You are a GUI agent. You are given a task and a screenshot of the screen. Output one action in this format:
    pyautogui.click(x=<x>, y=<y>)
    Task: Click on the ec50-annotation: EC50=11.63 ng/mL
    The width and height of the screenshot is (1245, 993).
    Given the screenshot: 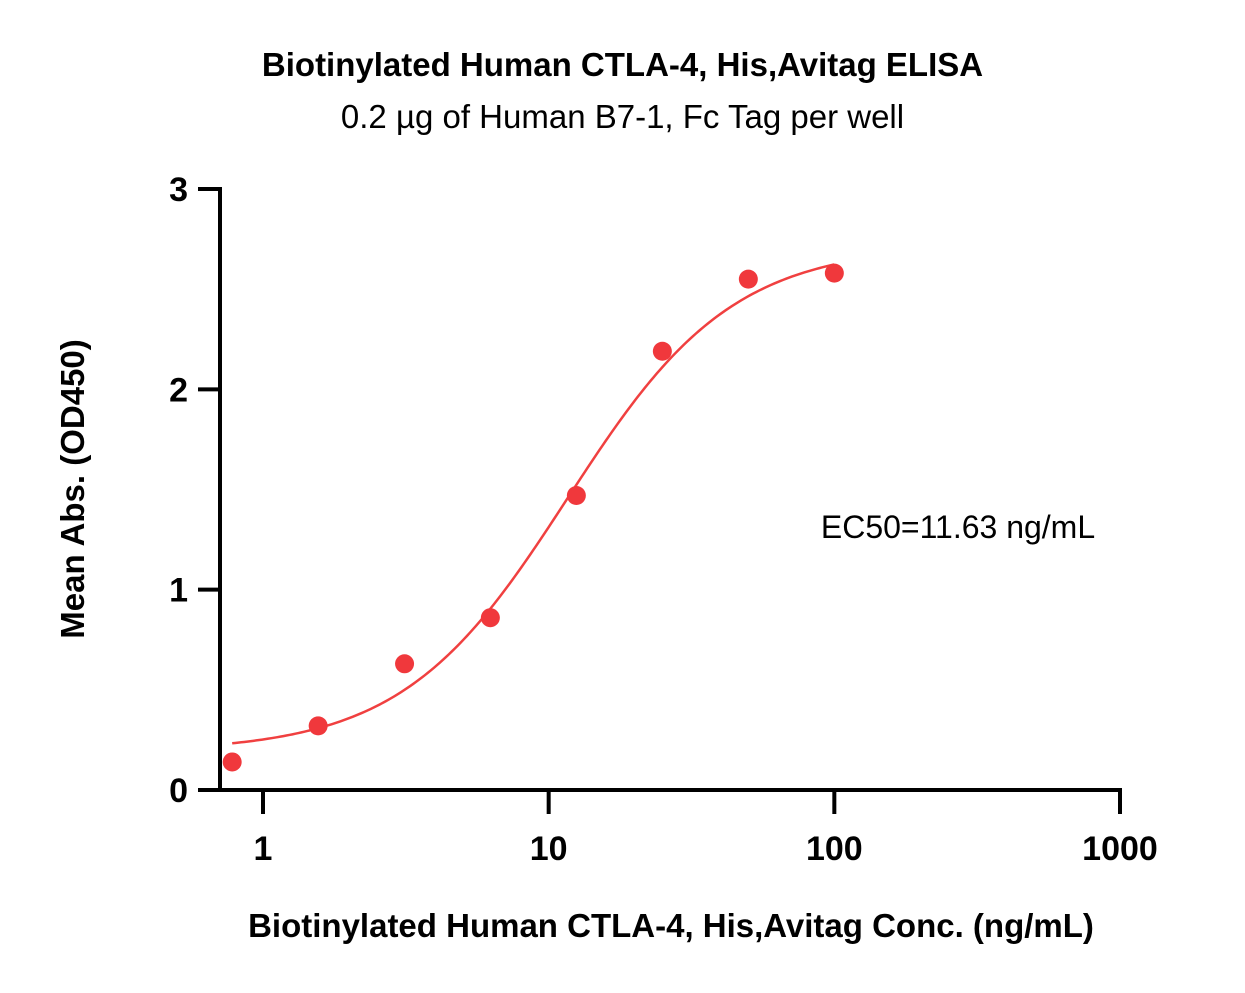 What is the action you would take?
    pyautogui.click(x=958, y=527)
    